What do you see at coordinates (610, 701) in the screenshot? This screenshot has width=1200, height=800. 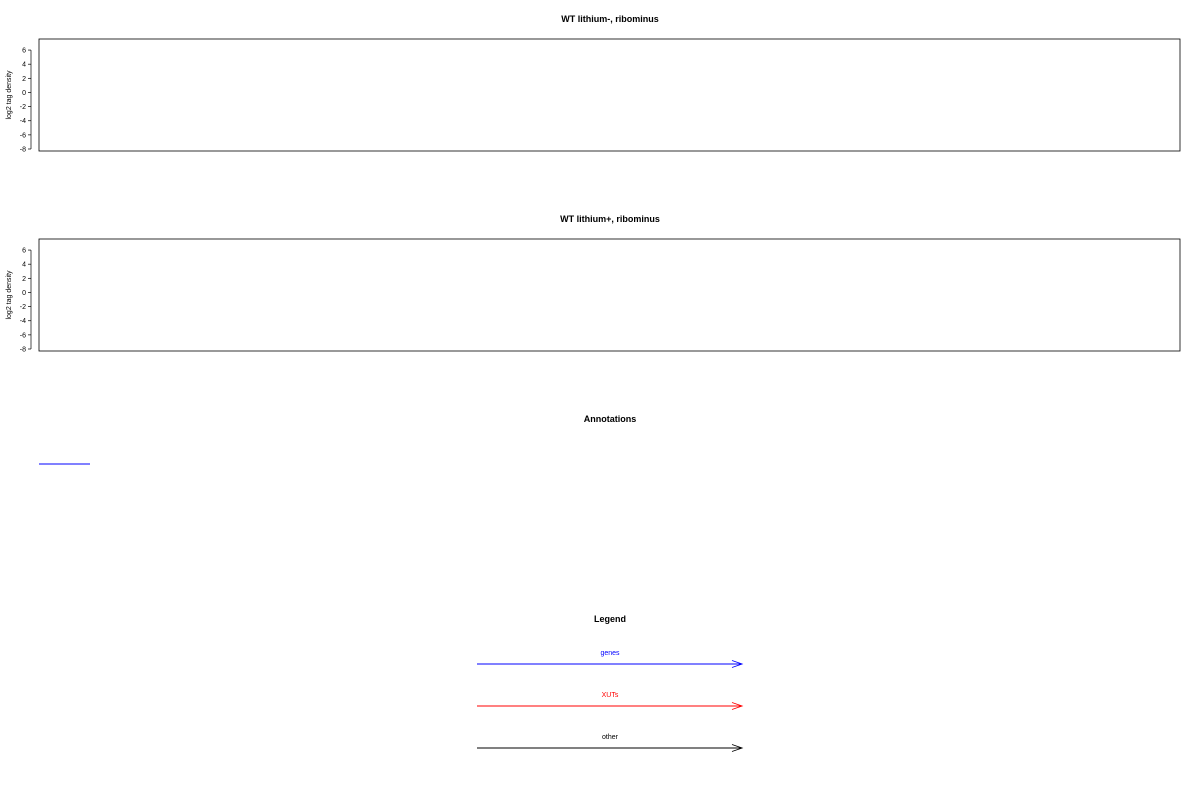 I see `legend-items: genes XUTs other` at bounding box center [610, 701].